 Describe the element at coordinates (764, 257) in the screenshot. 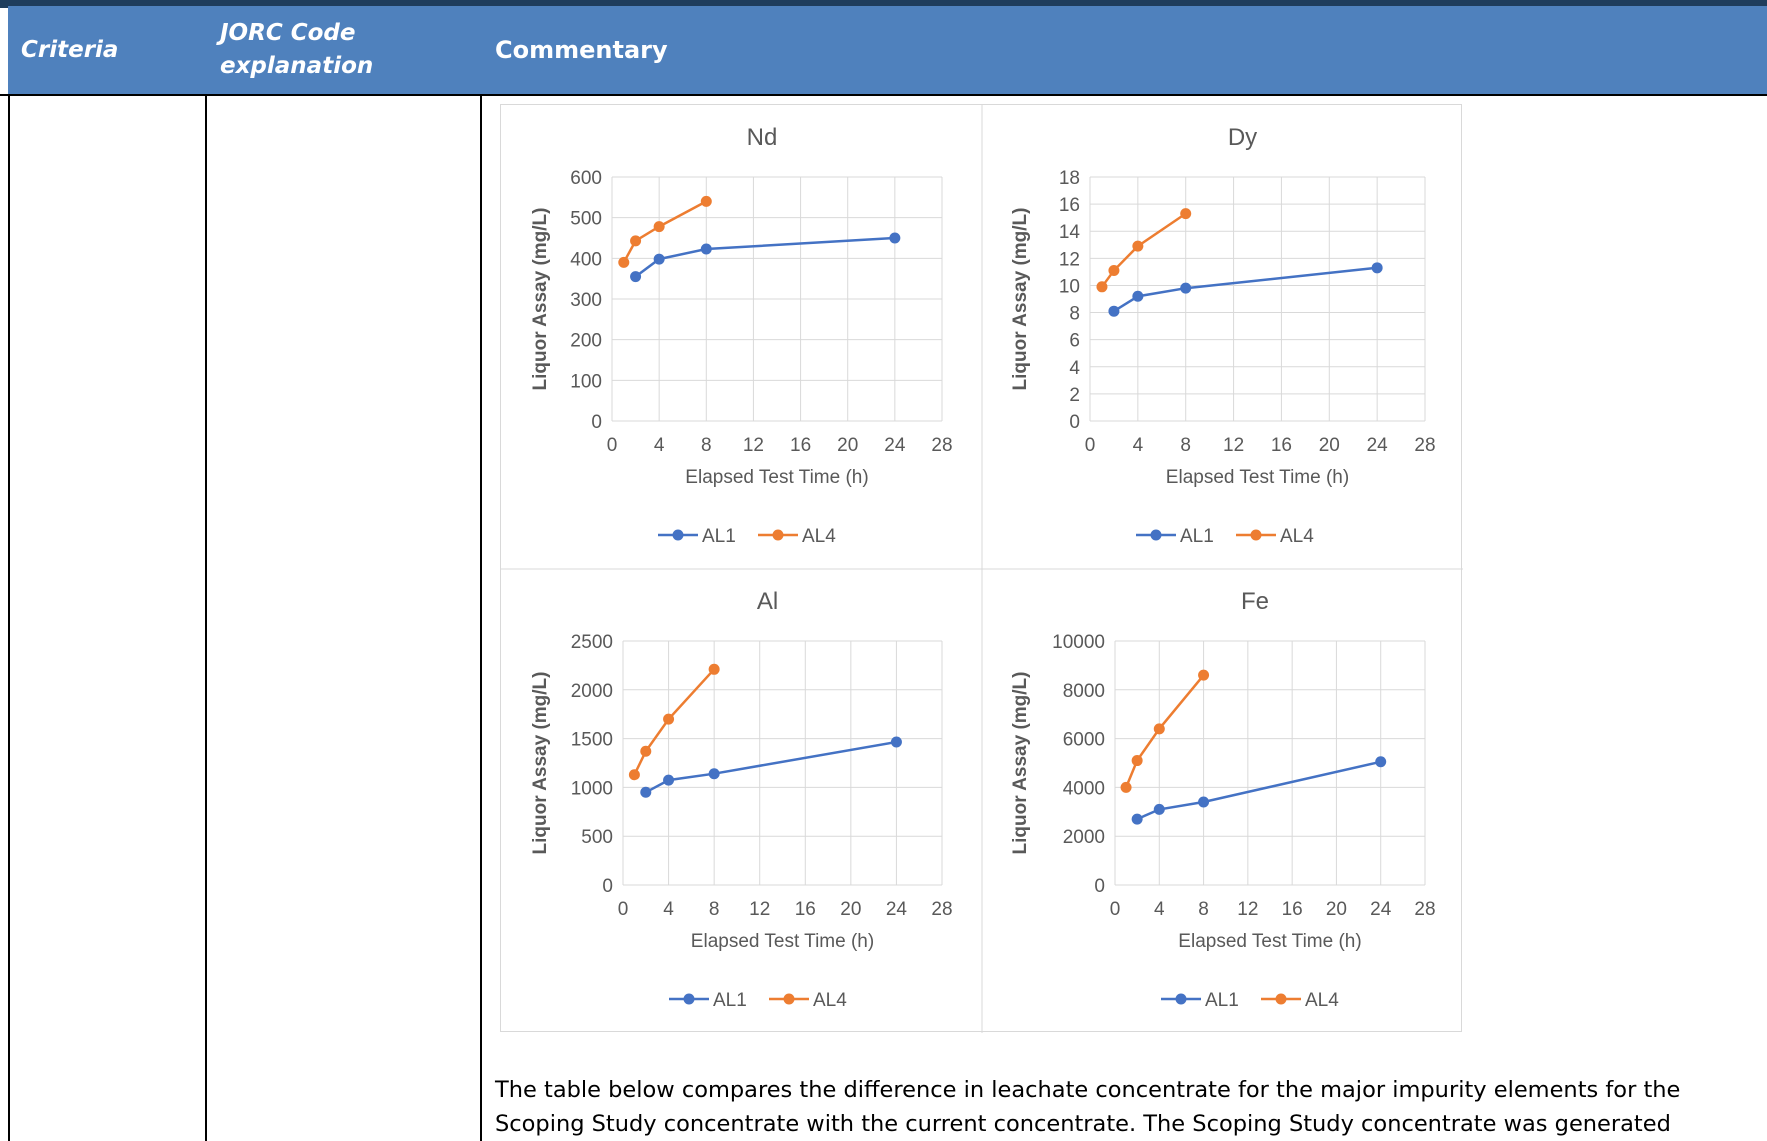

I see `series-line-al1` at that location.